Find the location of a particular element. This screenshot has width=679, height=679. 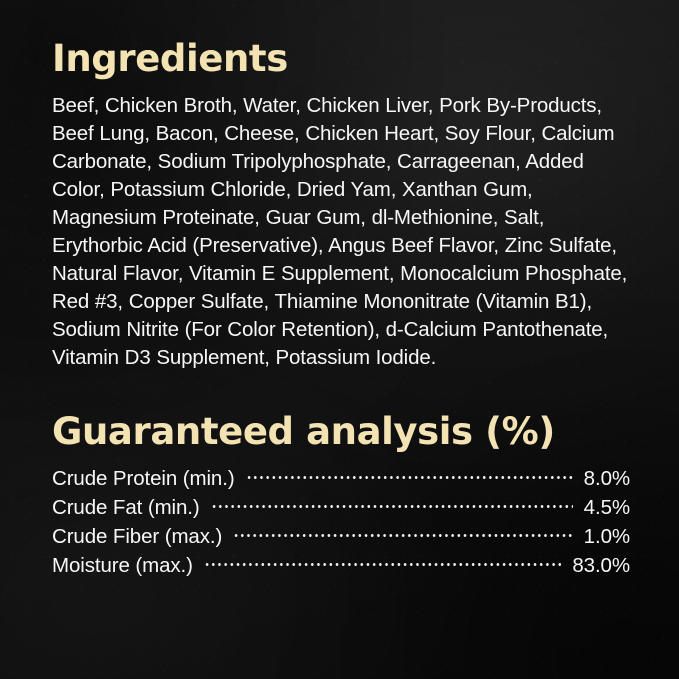

analysis-row-label: Moisture (max.) is located at coordinates (122, 565).